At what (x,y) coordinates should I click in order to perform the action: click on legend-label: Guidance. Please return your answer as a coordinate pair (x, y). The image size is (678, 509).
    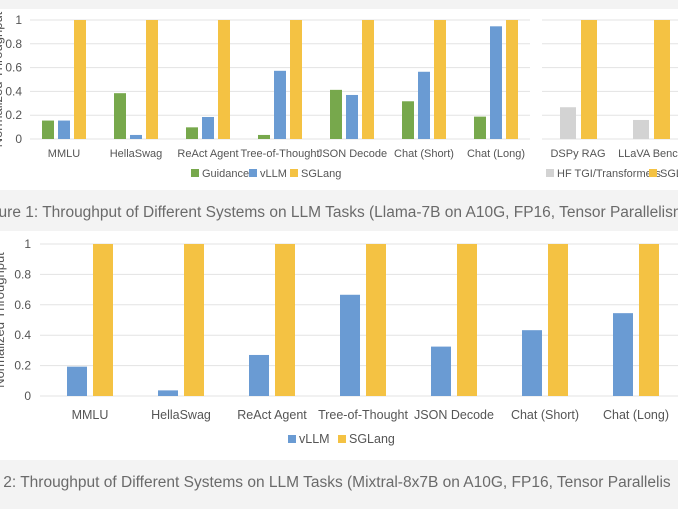
    Looking at the image, I should click on (225, 174).